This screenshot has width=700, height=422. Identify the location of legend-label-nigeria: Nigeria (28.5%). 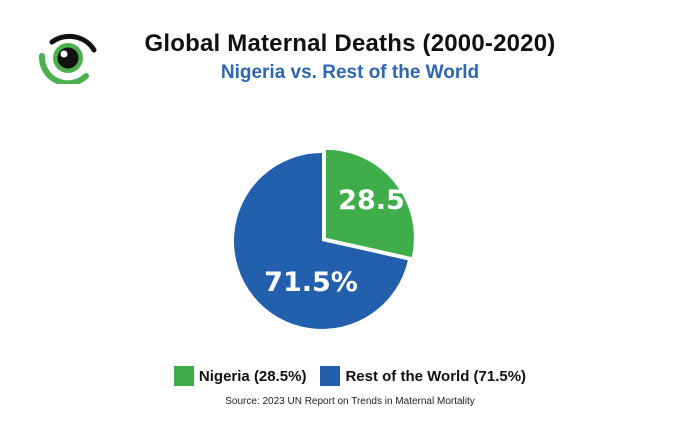
(252, 376).